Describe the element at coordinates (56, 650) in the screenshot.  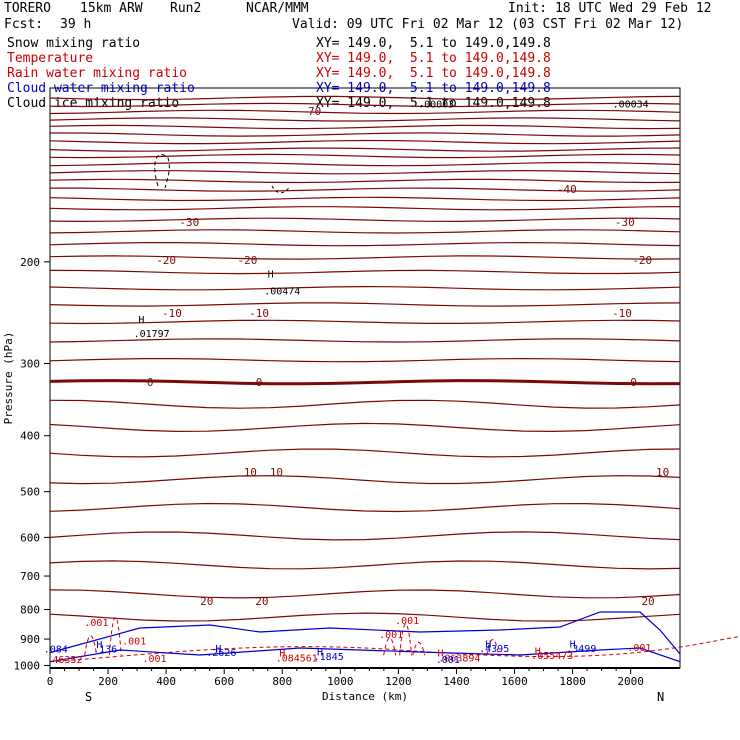
I see `contour-annotation: .084` at that location.